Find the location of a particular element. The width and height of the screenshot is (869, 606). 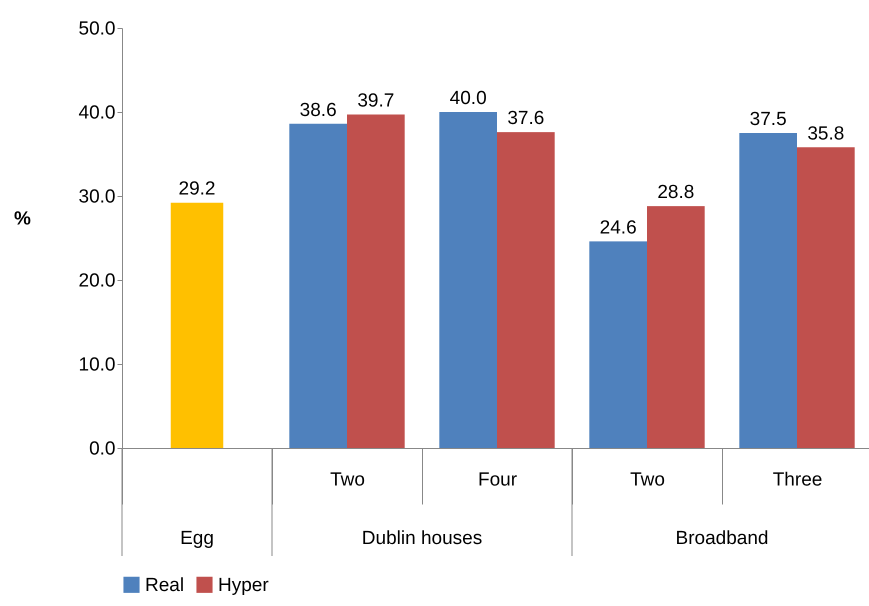

y-tick-label: 0.0 is located at coordinates (102, 449).